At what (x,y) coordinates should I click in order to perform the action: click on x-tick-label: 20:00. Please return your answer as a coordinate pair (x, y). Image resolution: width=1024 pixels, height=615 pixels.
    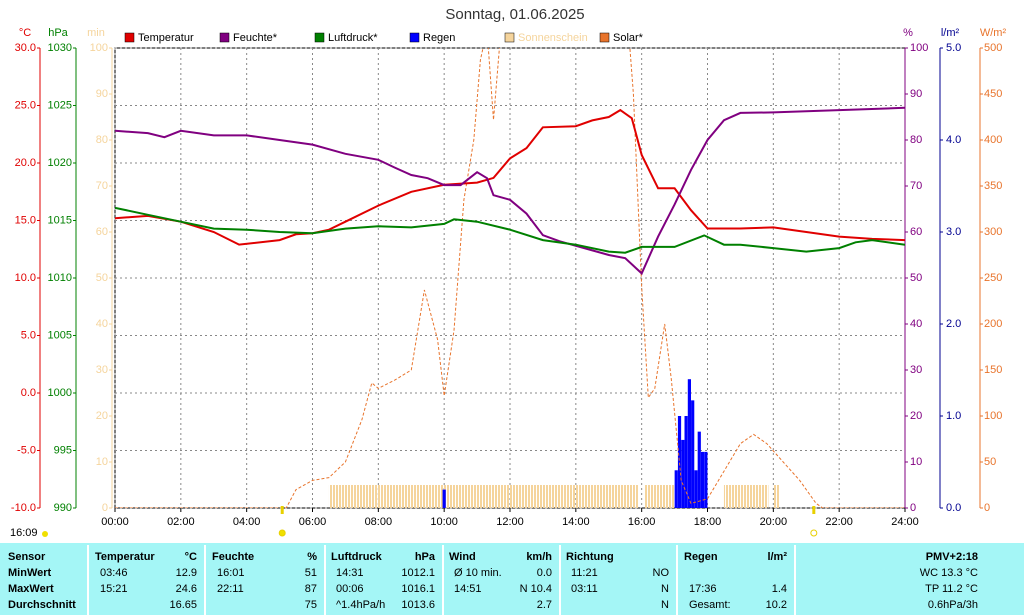
    Looking at the image, I should click on (774, 522).